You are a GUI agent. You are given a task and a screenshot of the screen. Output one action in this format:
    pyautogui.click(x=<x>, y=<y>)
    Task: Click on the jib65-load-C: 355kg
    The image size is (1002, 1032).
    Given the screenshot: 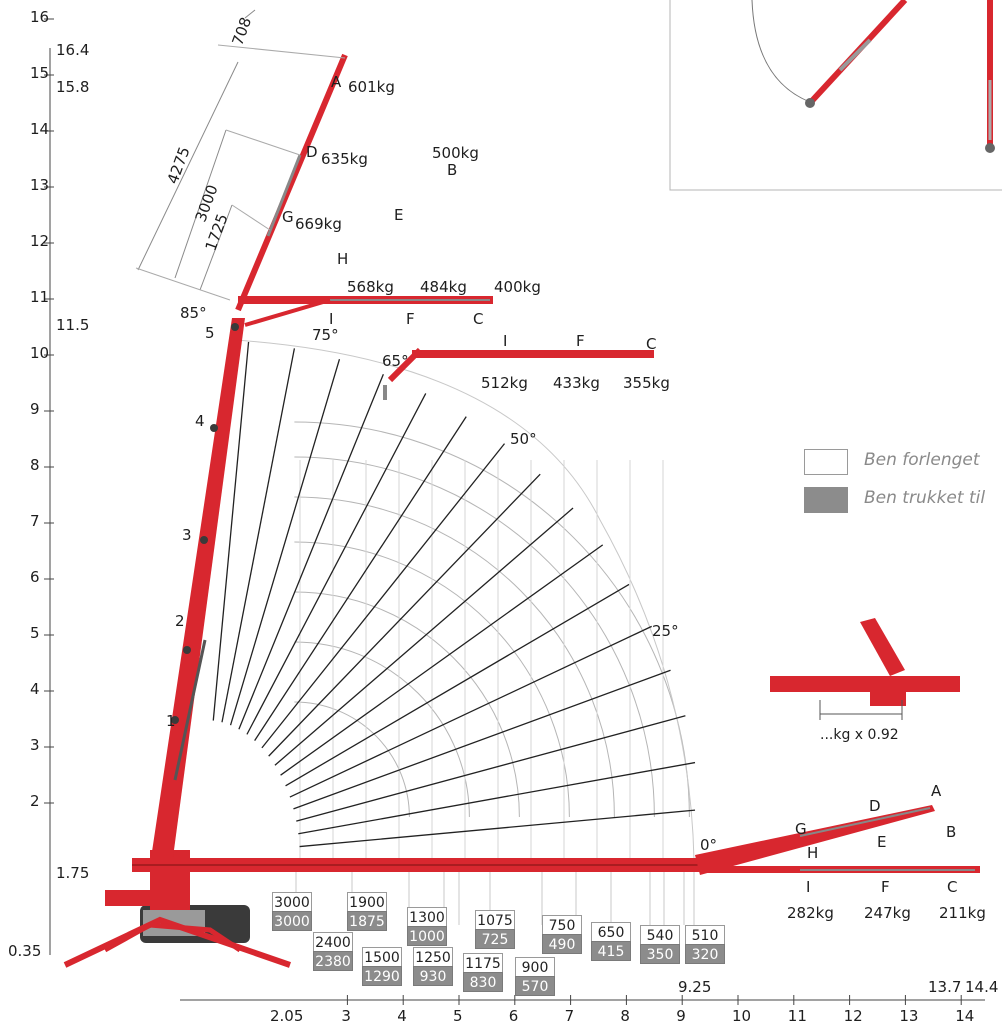 What is the action you would take?
    pyautogui.click(x=646, y=383)
    